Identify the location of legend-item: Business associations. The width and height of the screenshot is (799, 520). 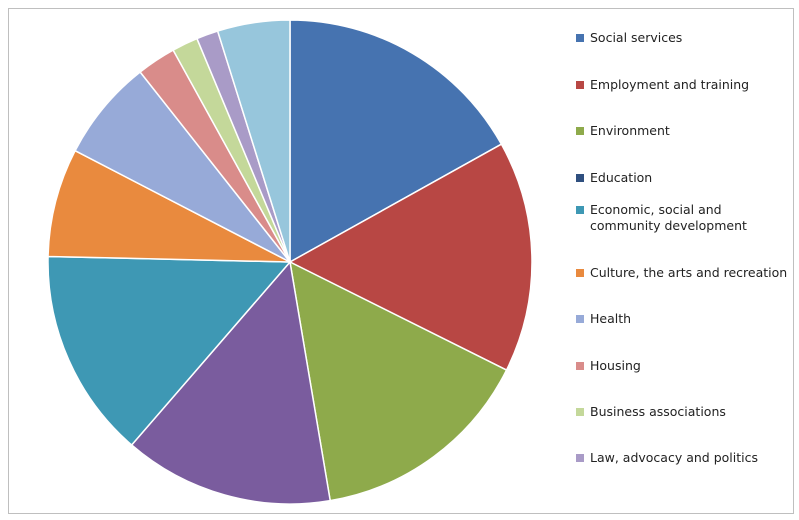
(686, 412).